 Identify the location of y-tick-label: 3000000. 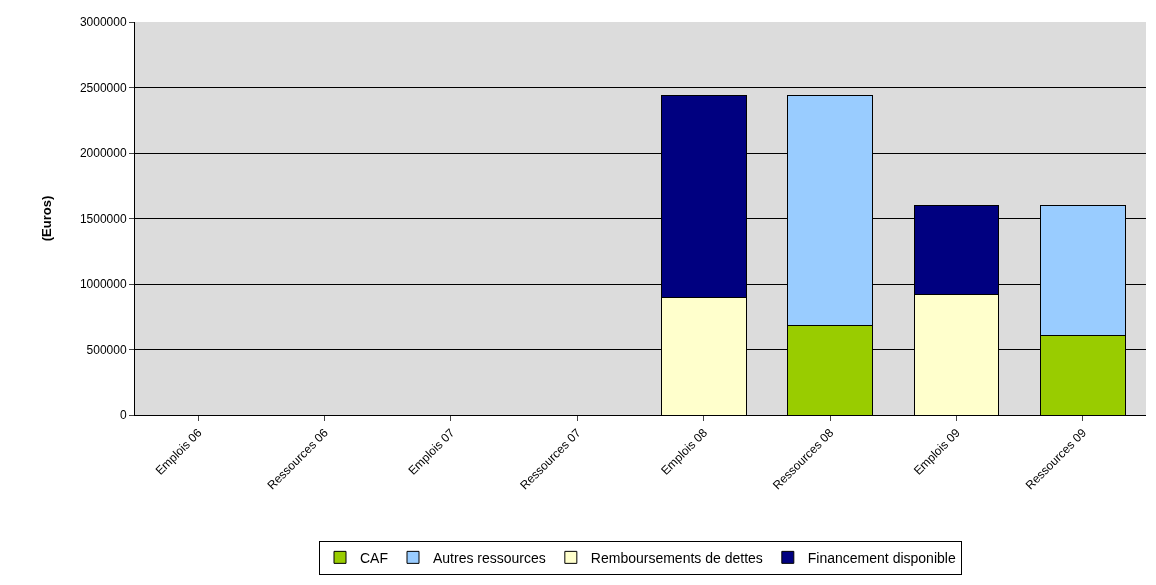
(103, 22).